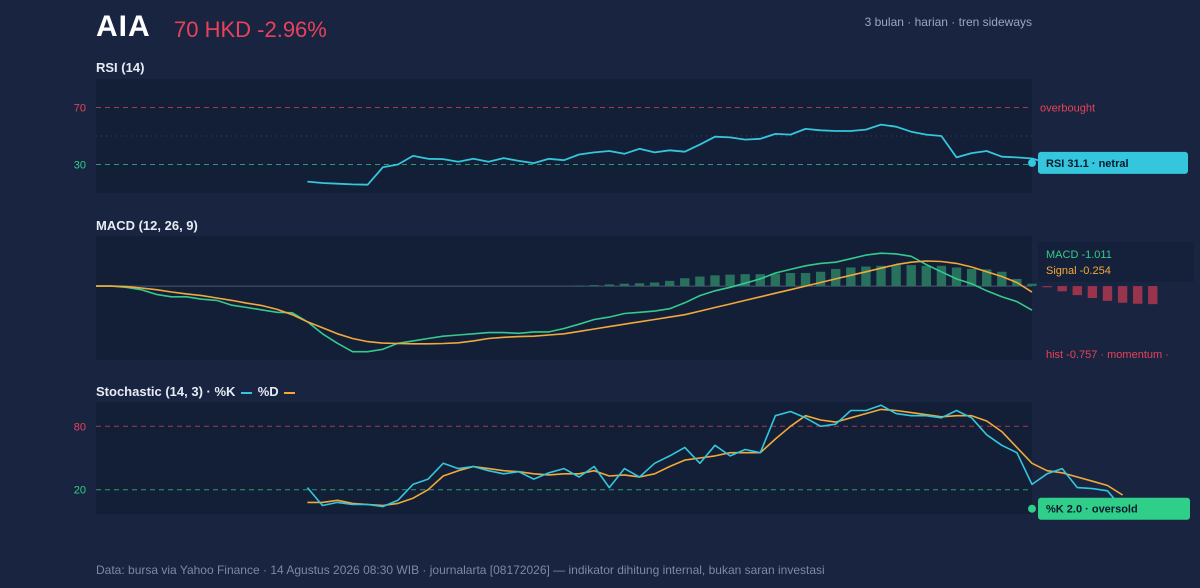  I want to click on rsi-ytick-30: 30, so click(80, 166).